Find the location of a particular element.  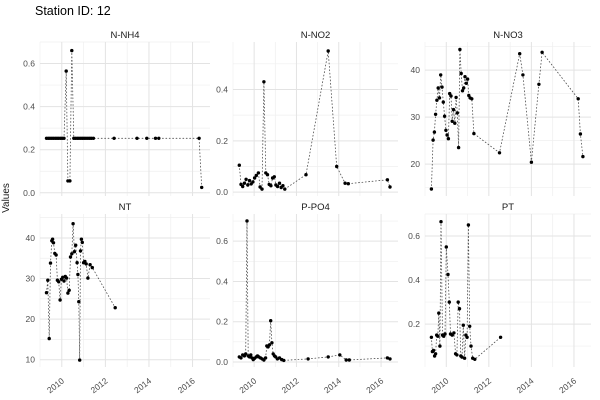

x-tick-label: 2014 is located at coordinates (332, 386).